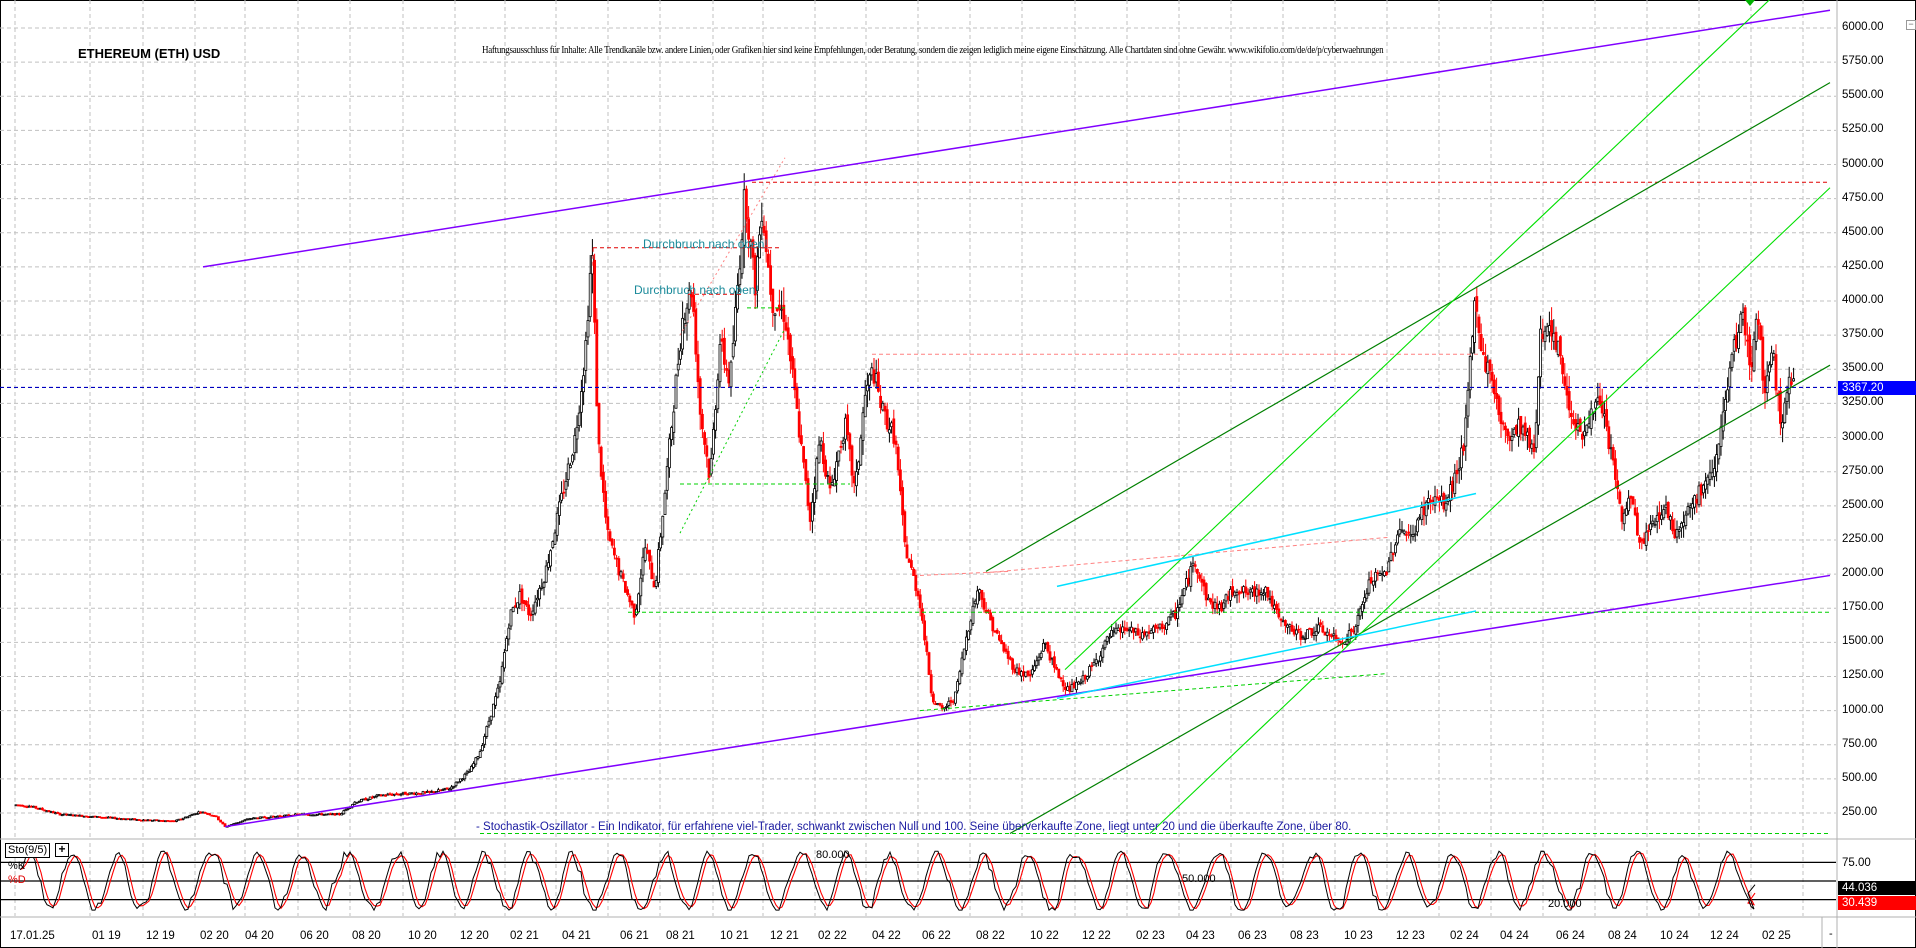  What do you see at coordinates (1514, 936) in the screenshot?
I see `time-axis-label: 04 24` at bounding box center [1514, 936].